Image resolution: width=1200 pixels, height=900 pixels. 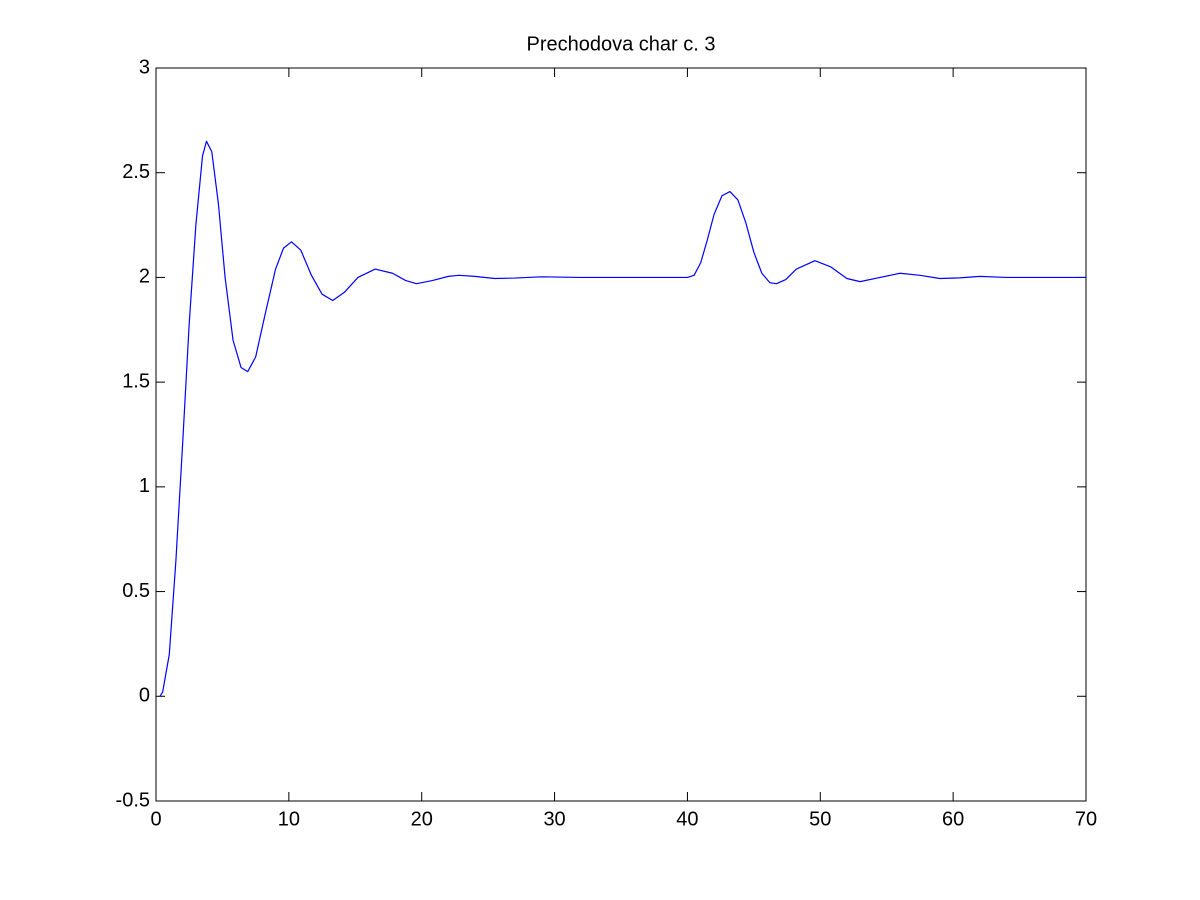 I want to click on x-tick-label: 60, so click(x=953, y=819).